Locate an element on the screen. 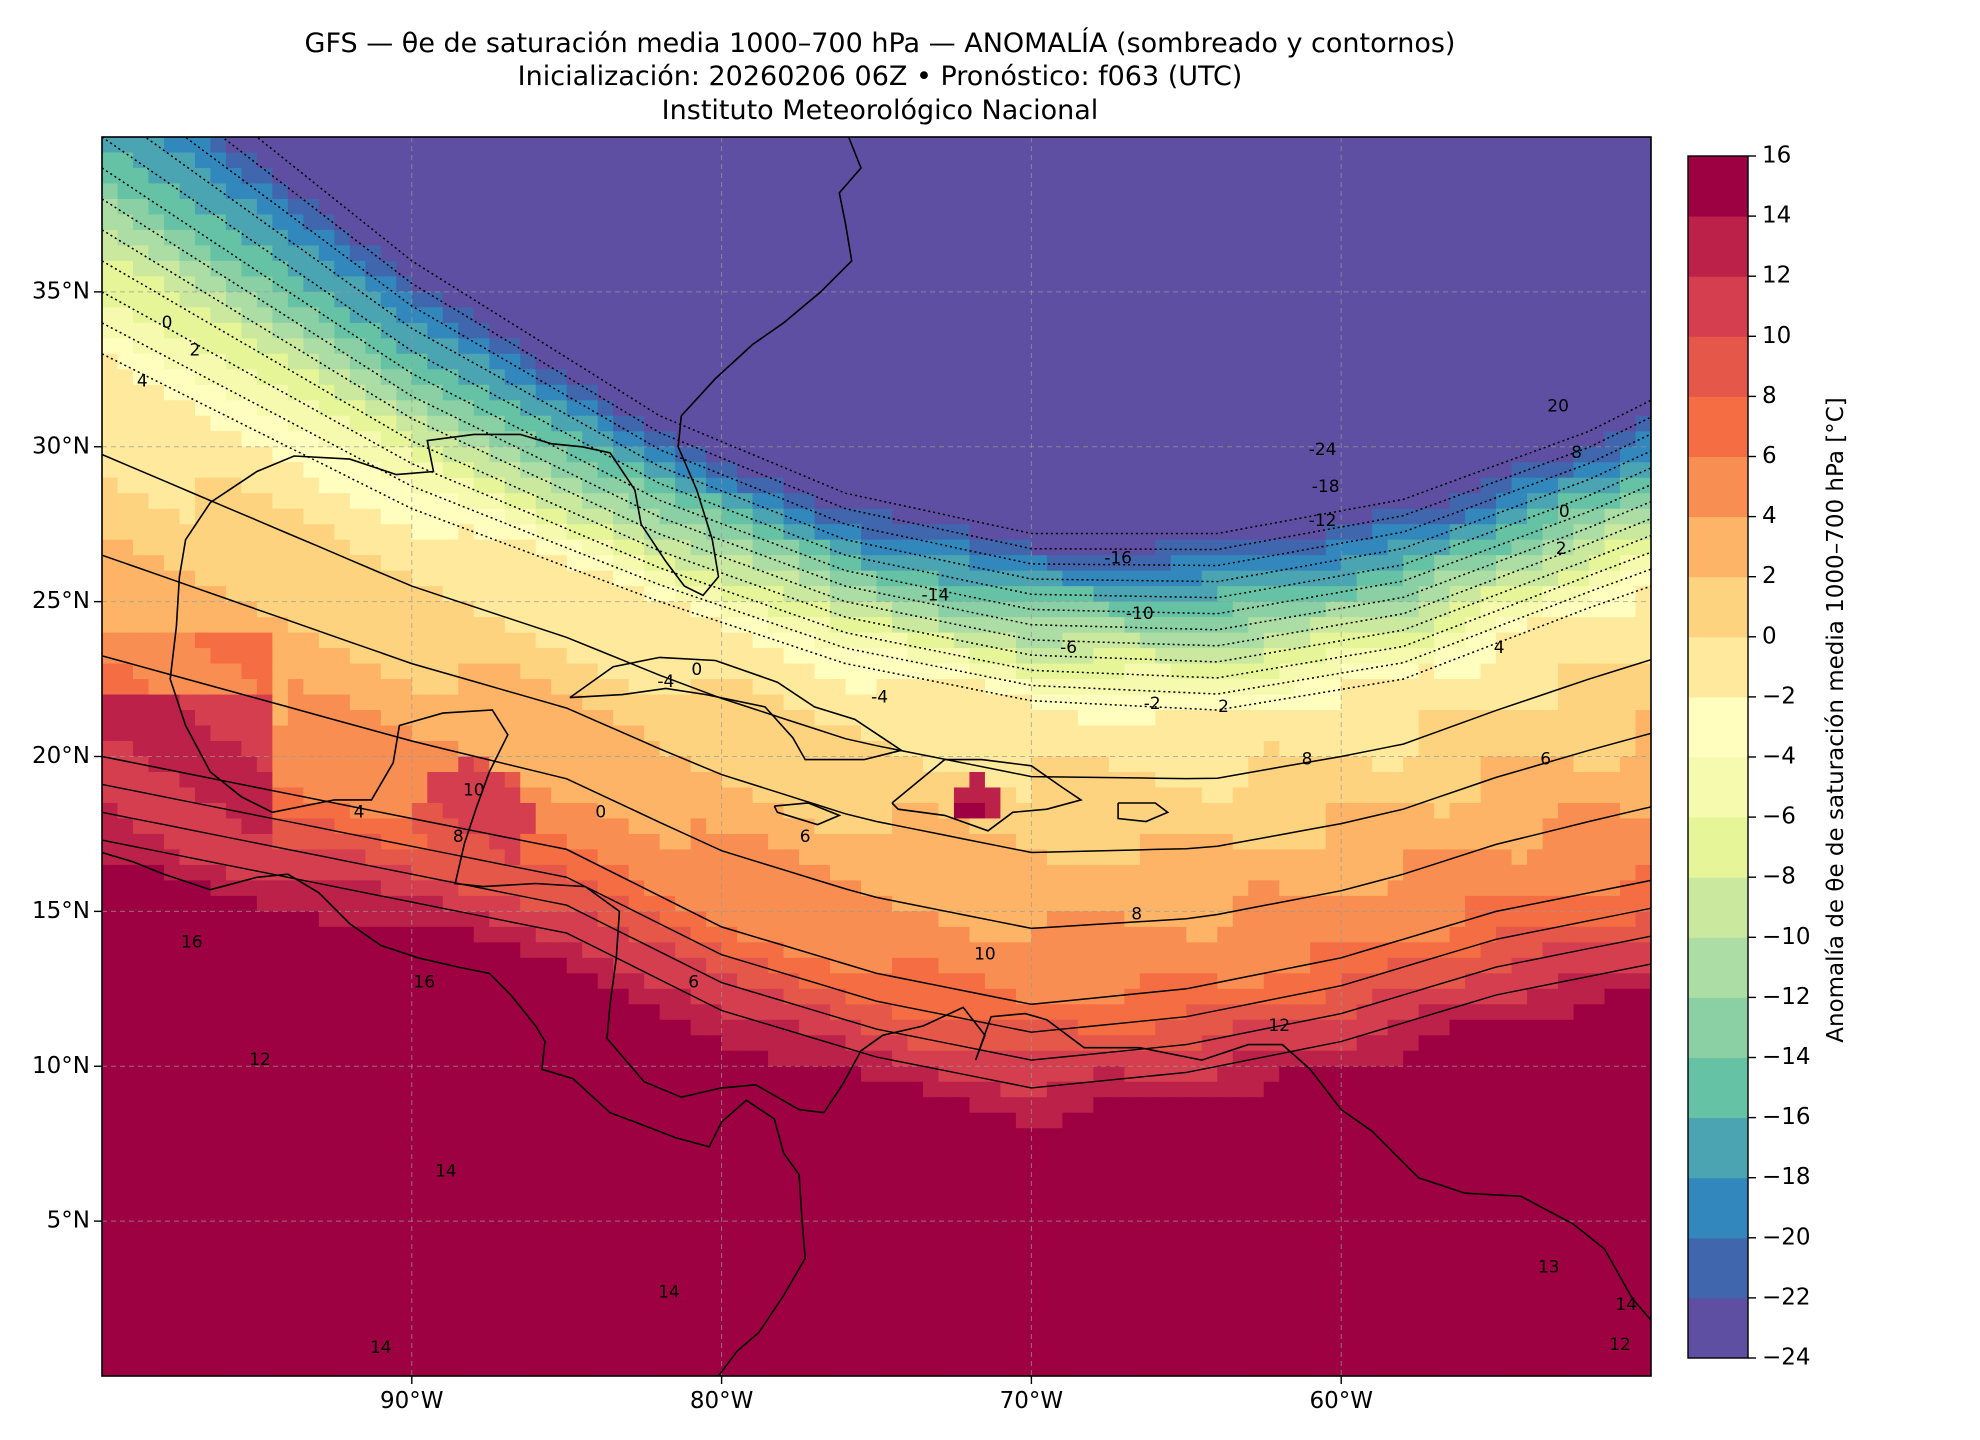  contour-label: 13 is located at coordinates (1549, 1268).